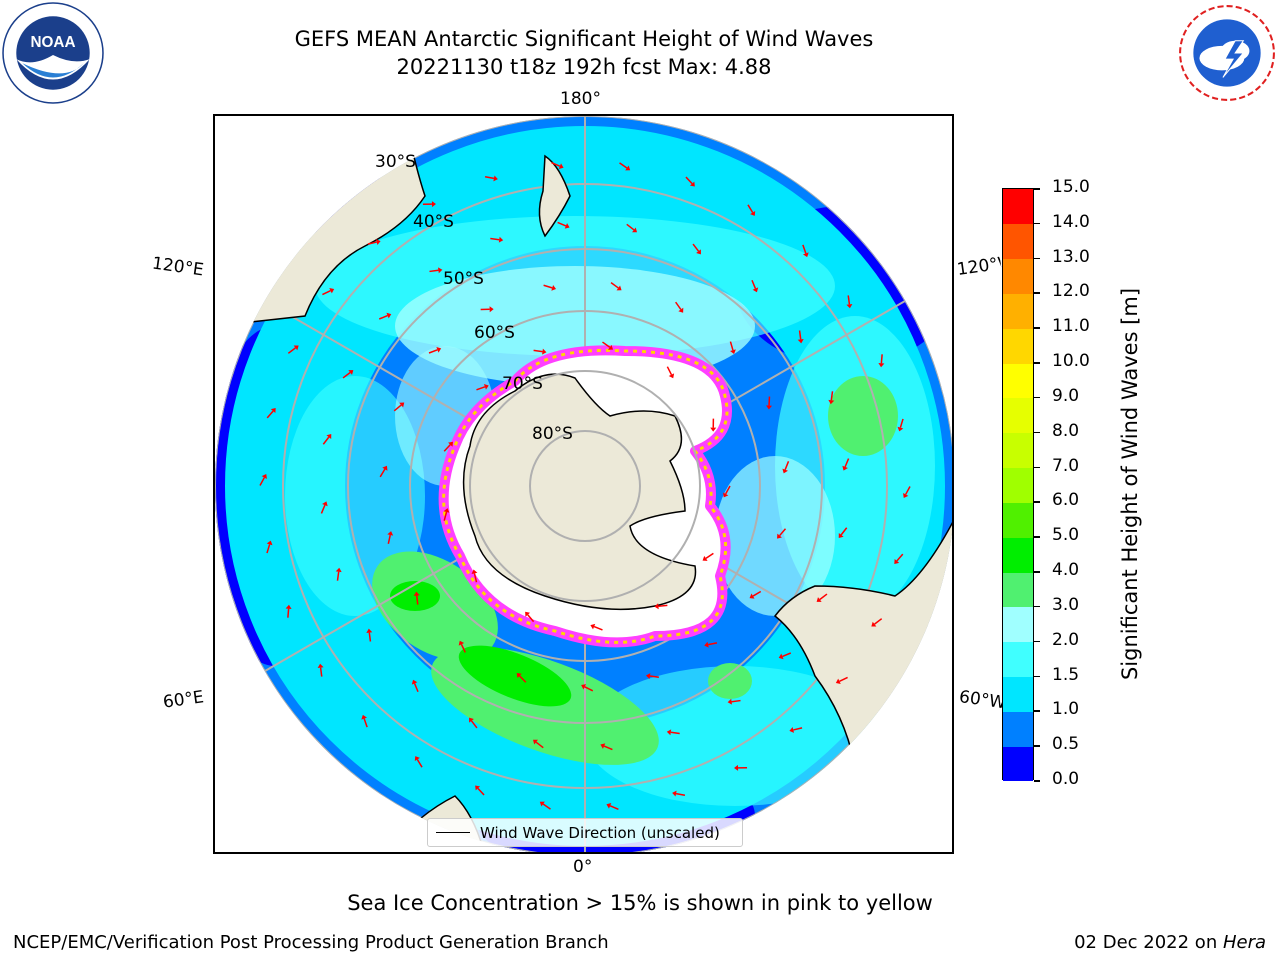 This screenshot has height=960, width=1280. Describe the element at coordinates (433, 222) in the screenshot. I see `lat-label-40s: 40°S` at that location.